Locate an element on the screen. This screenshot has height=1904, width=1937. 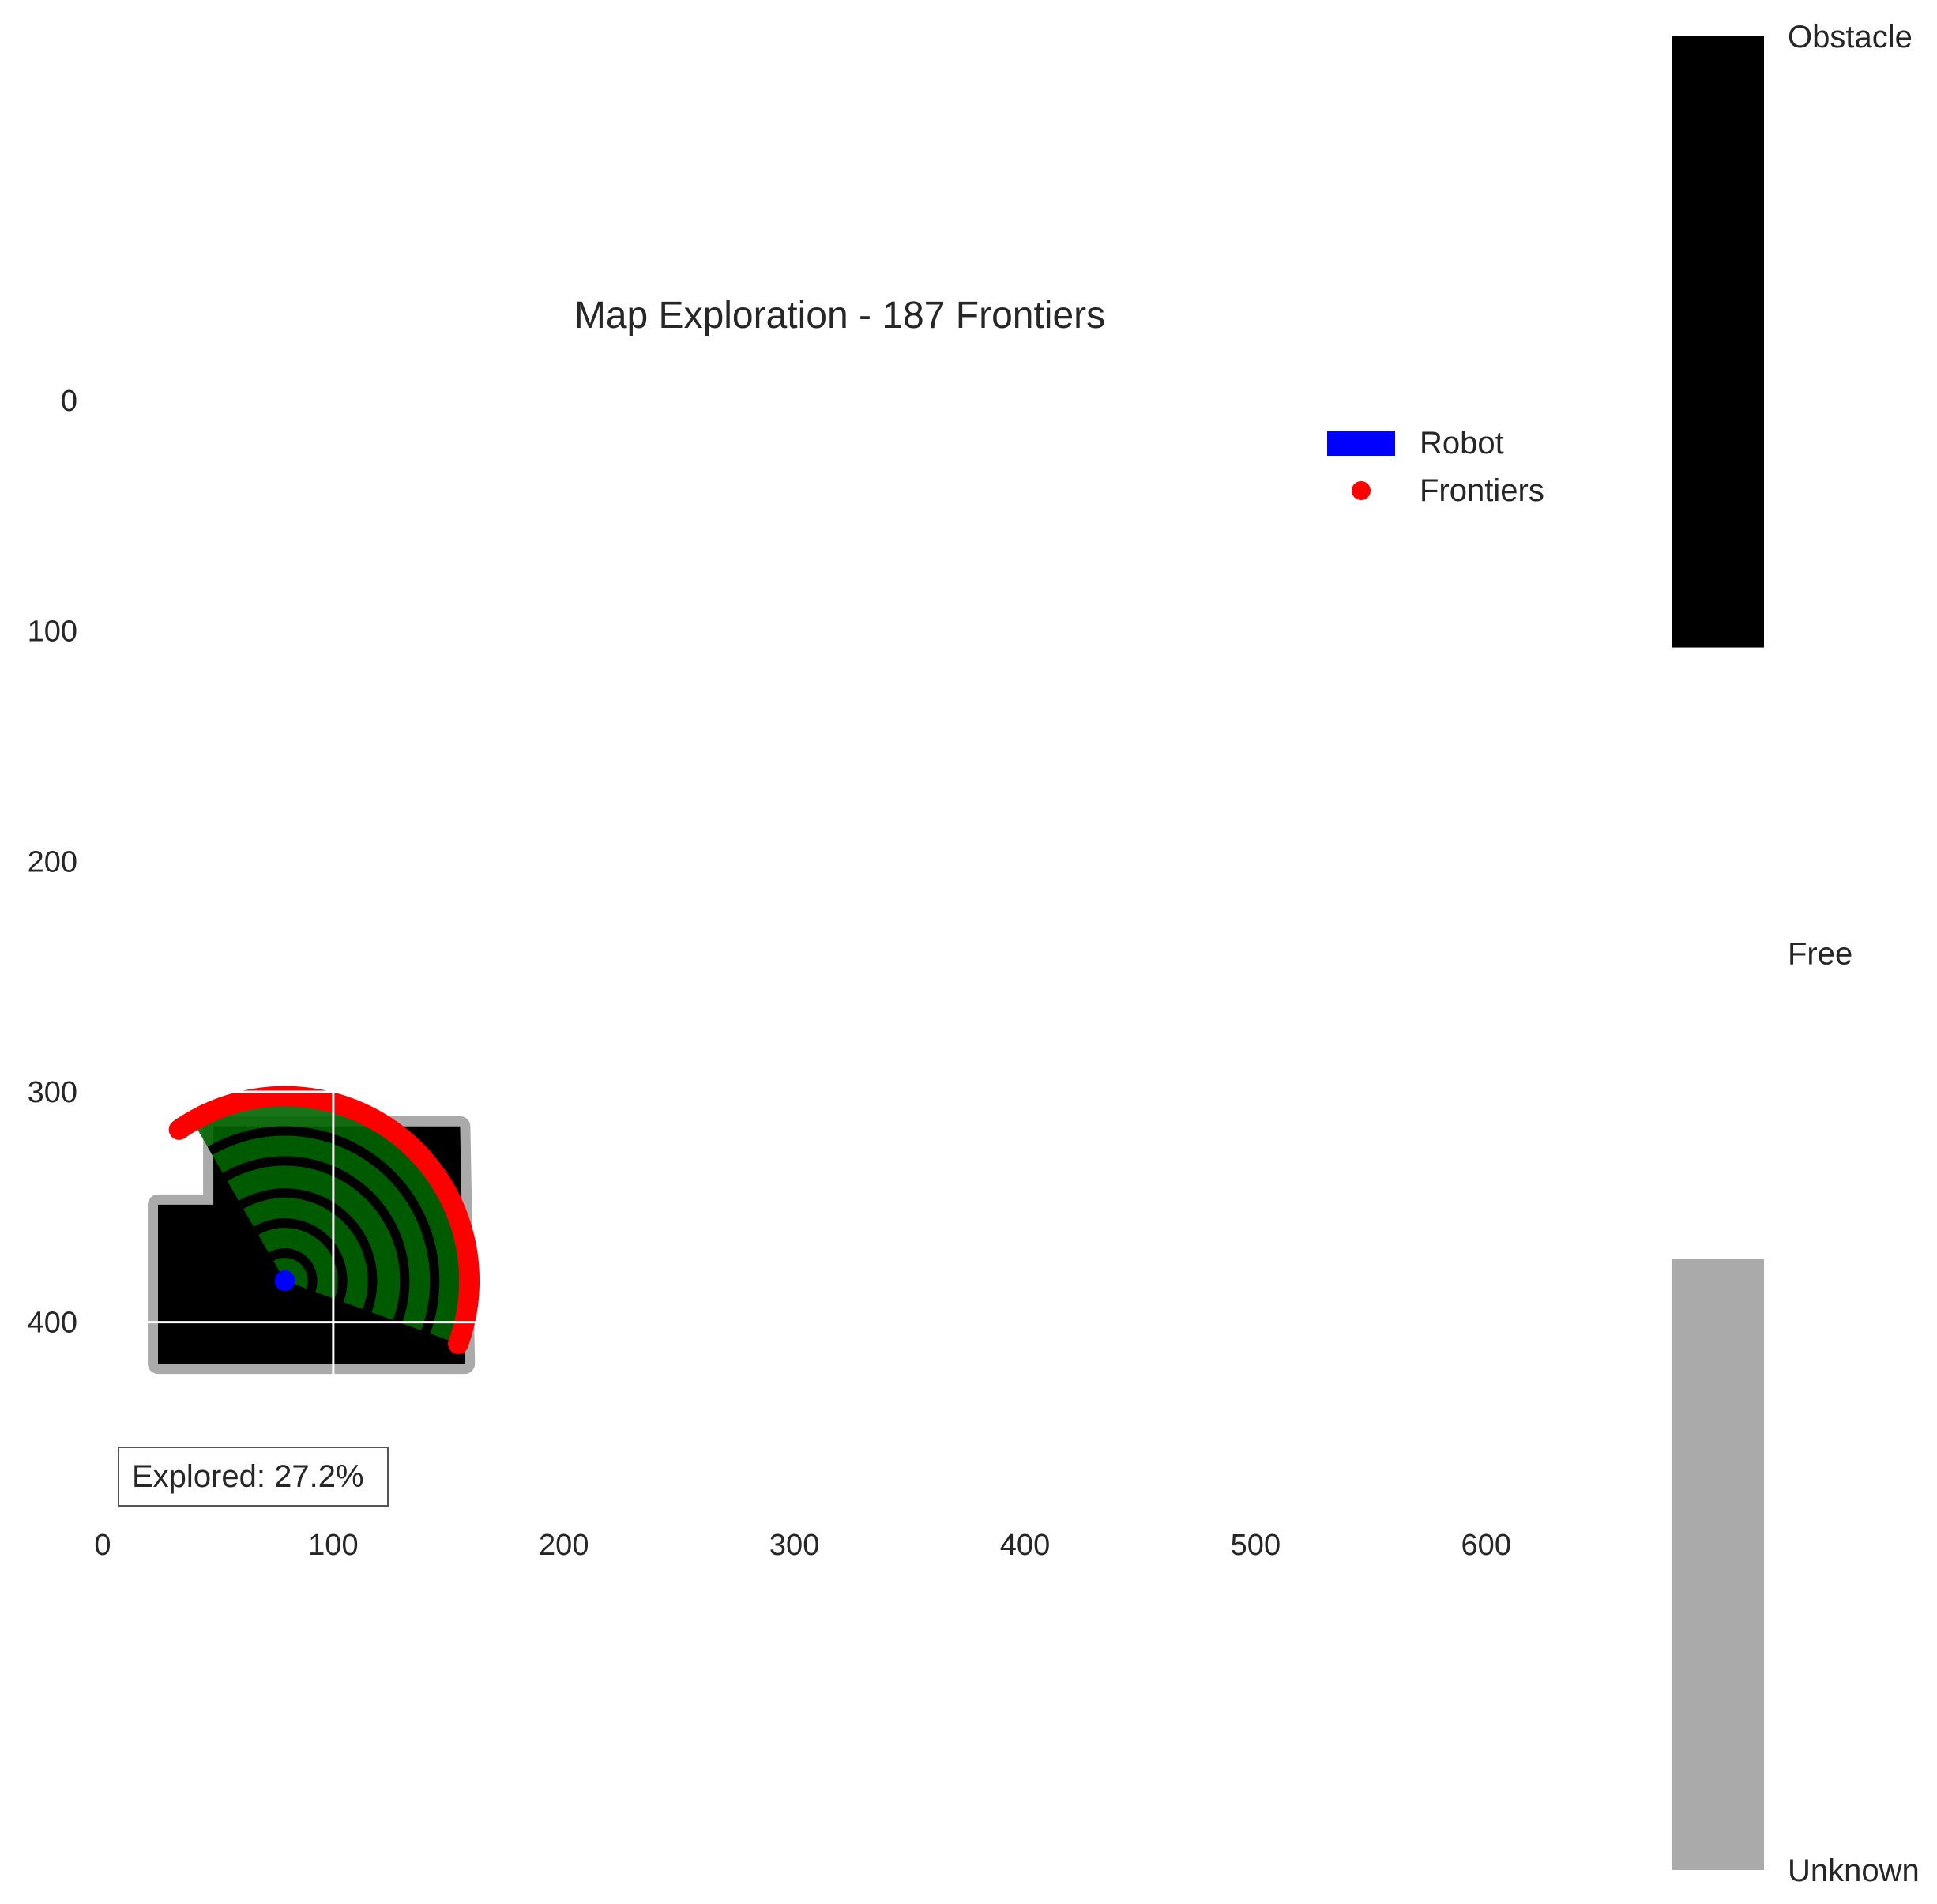
legend: Robot Frontiers is located at coordinates (1436, 467).